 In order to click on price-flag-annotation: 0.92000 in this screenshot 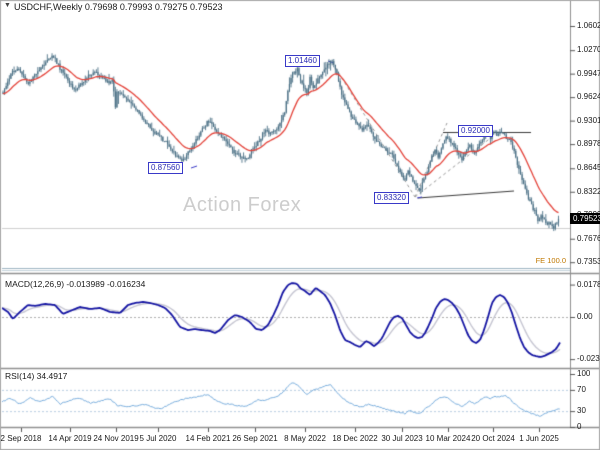, I will do `click(475, 131)`.